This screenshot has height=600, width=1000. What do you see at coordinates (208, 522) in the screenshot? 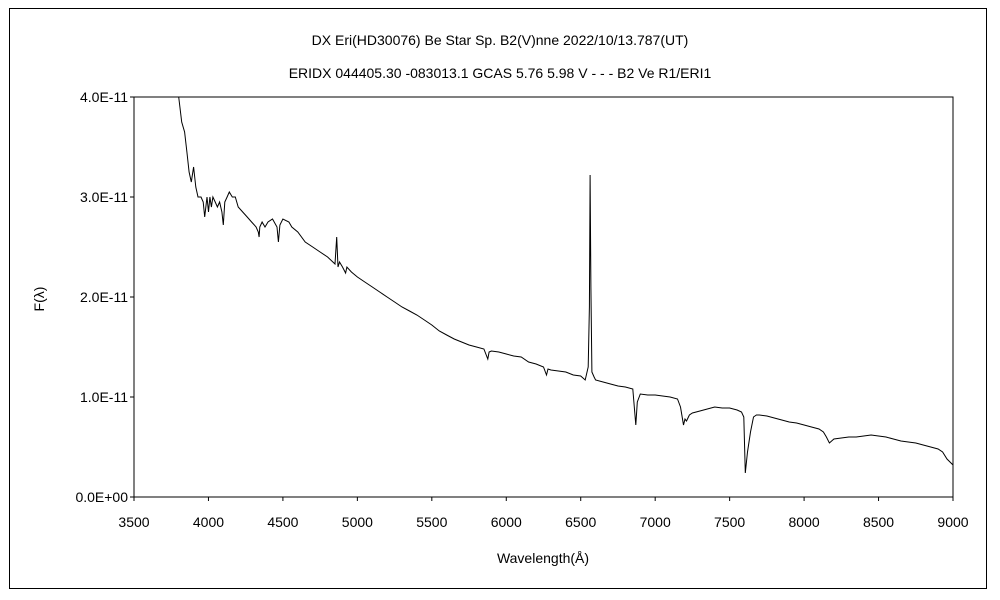
I see `x-tick-label: 4000` at bounding box center [208, 522].